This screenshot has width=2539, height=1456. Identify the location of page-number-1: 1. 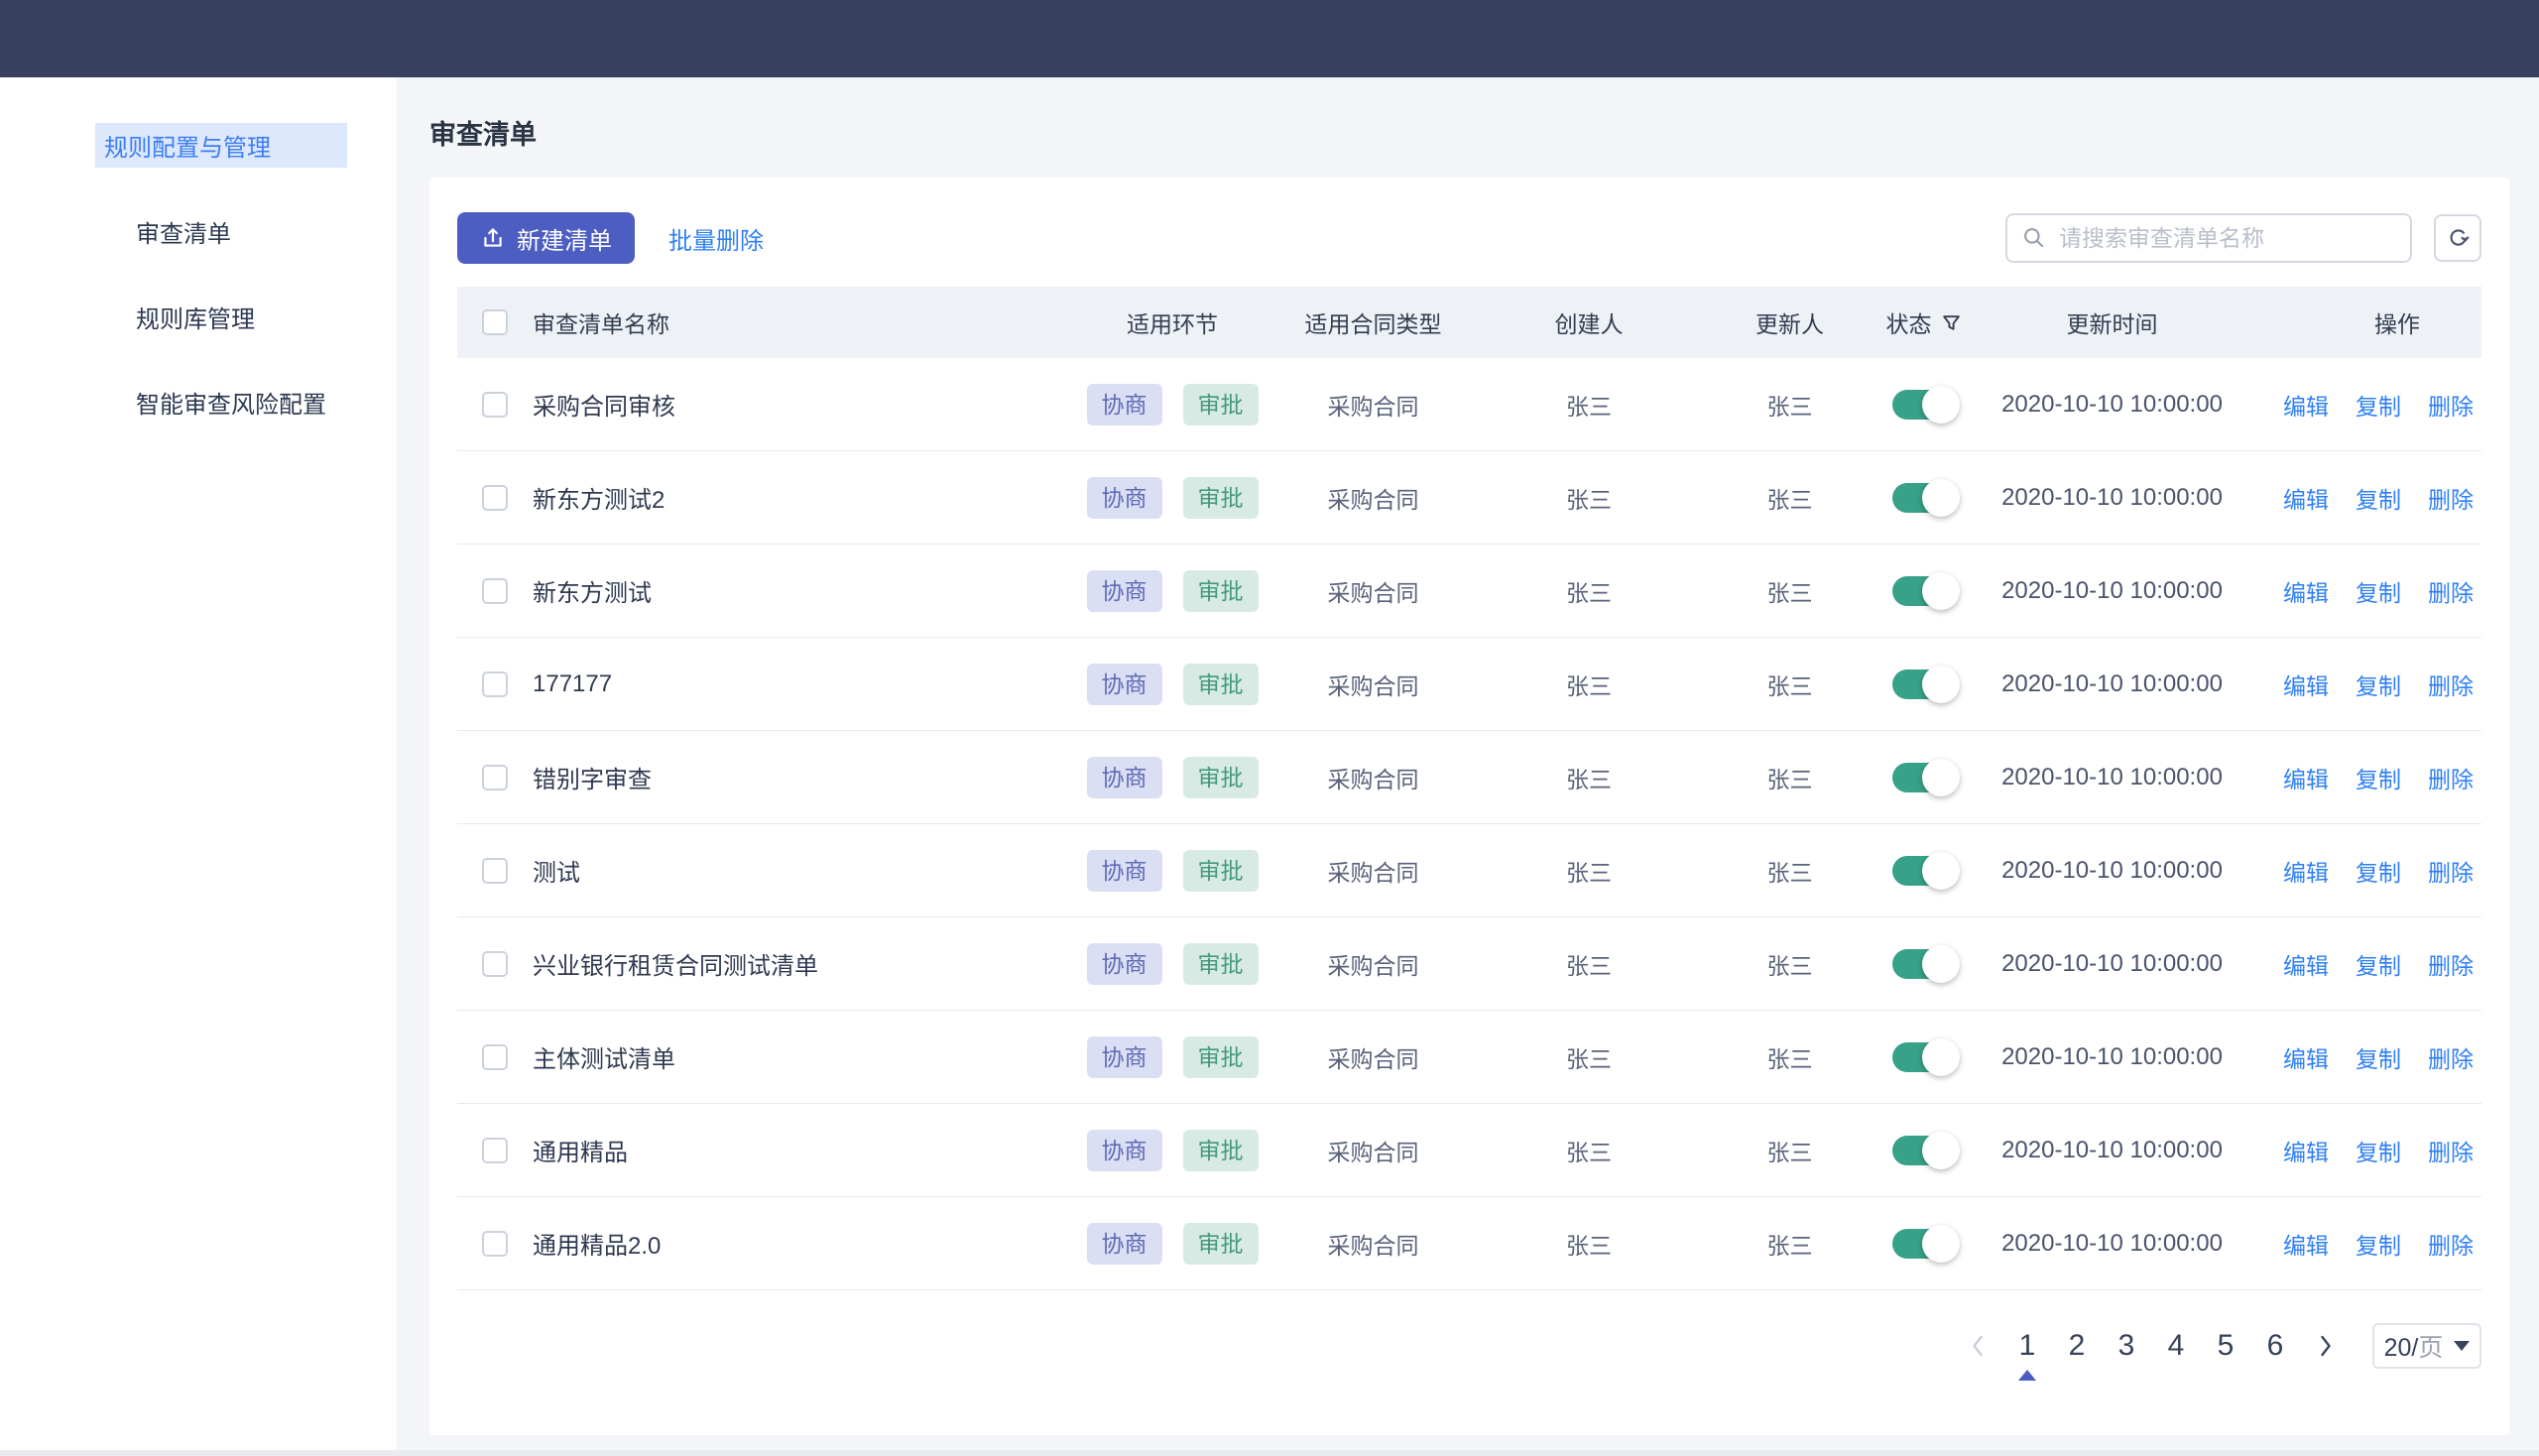
(2027, 1352).